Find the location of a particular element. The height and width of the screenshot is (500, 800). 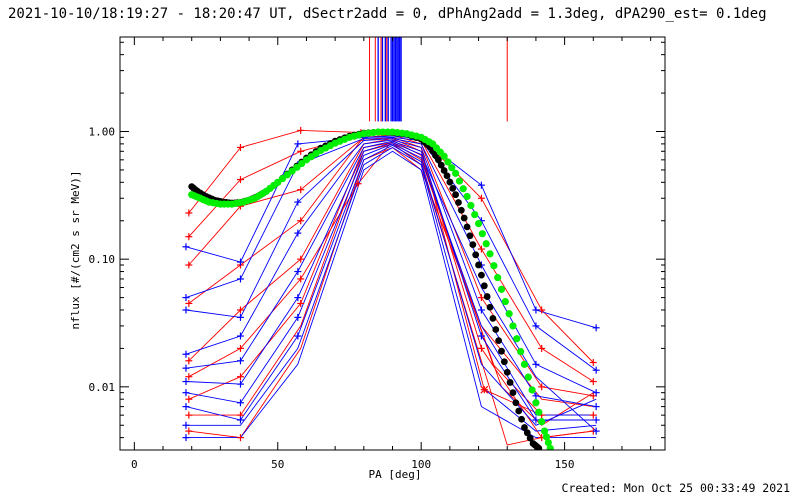

y-tick-label: 1.00 is located at coordinates (102, 132).